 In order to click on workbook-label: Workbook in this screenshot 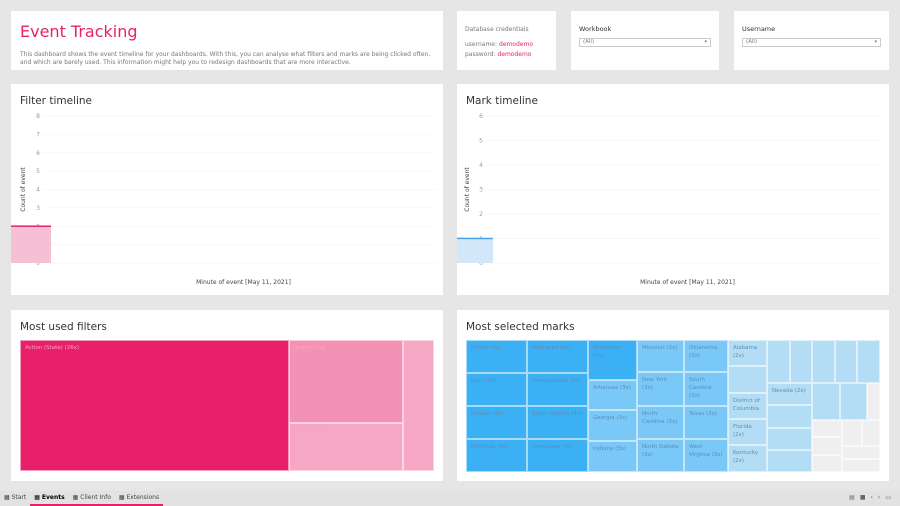, I will do `click(595, 29)`.